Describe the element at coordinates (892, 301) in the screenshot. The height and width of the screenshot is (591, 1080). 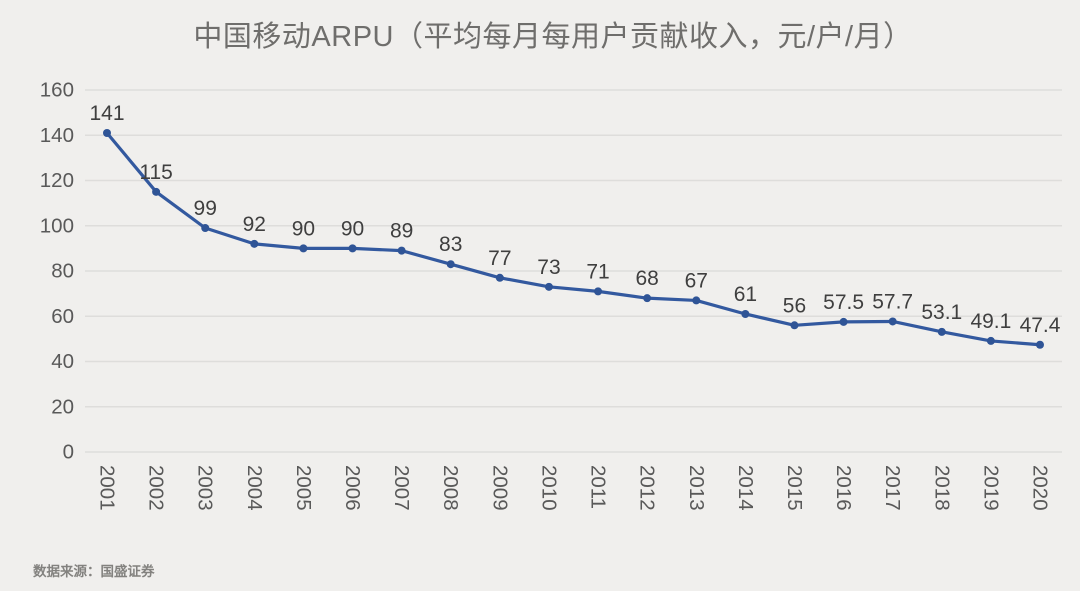
I see `data-label-2017: 57.7` at that location.